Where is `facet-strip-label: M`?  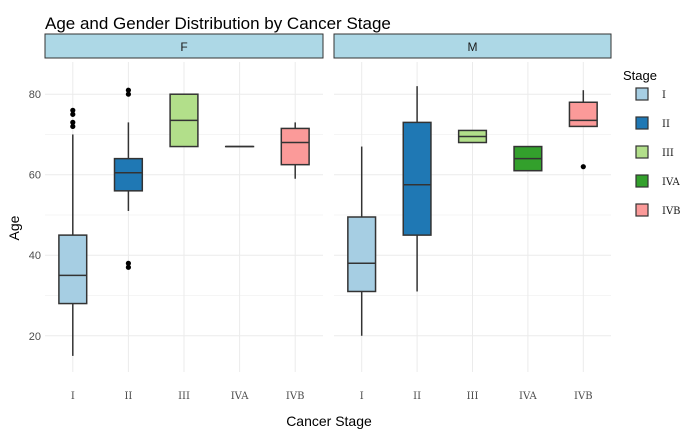 facet-strip-label: M is located at coordinates (473, 47).